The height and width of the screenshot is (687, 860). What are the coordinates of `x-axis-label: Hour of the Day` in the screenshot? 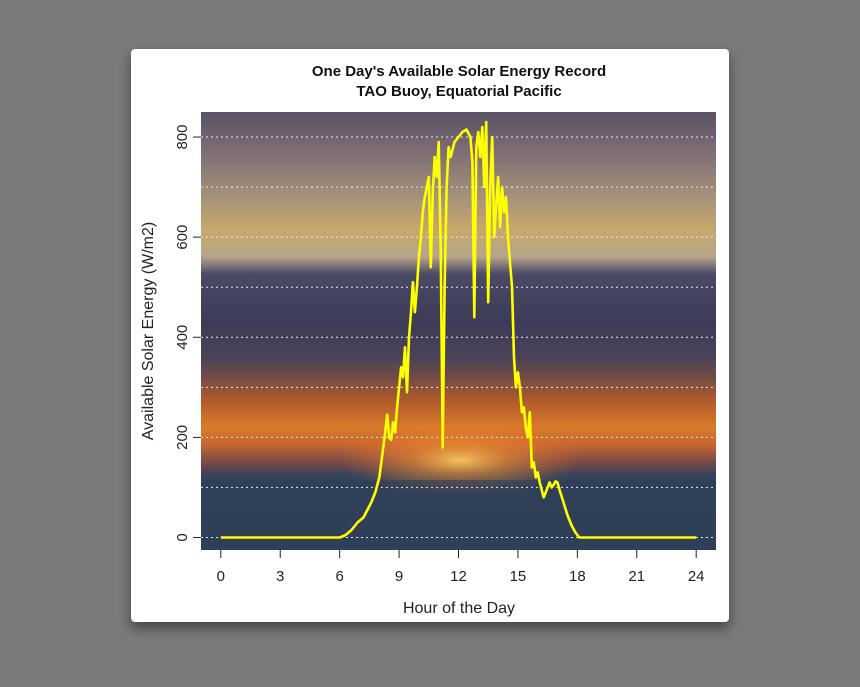 It's located at (459, 608).